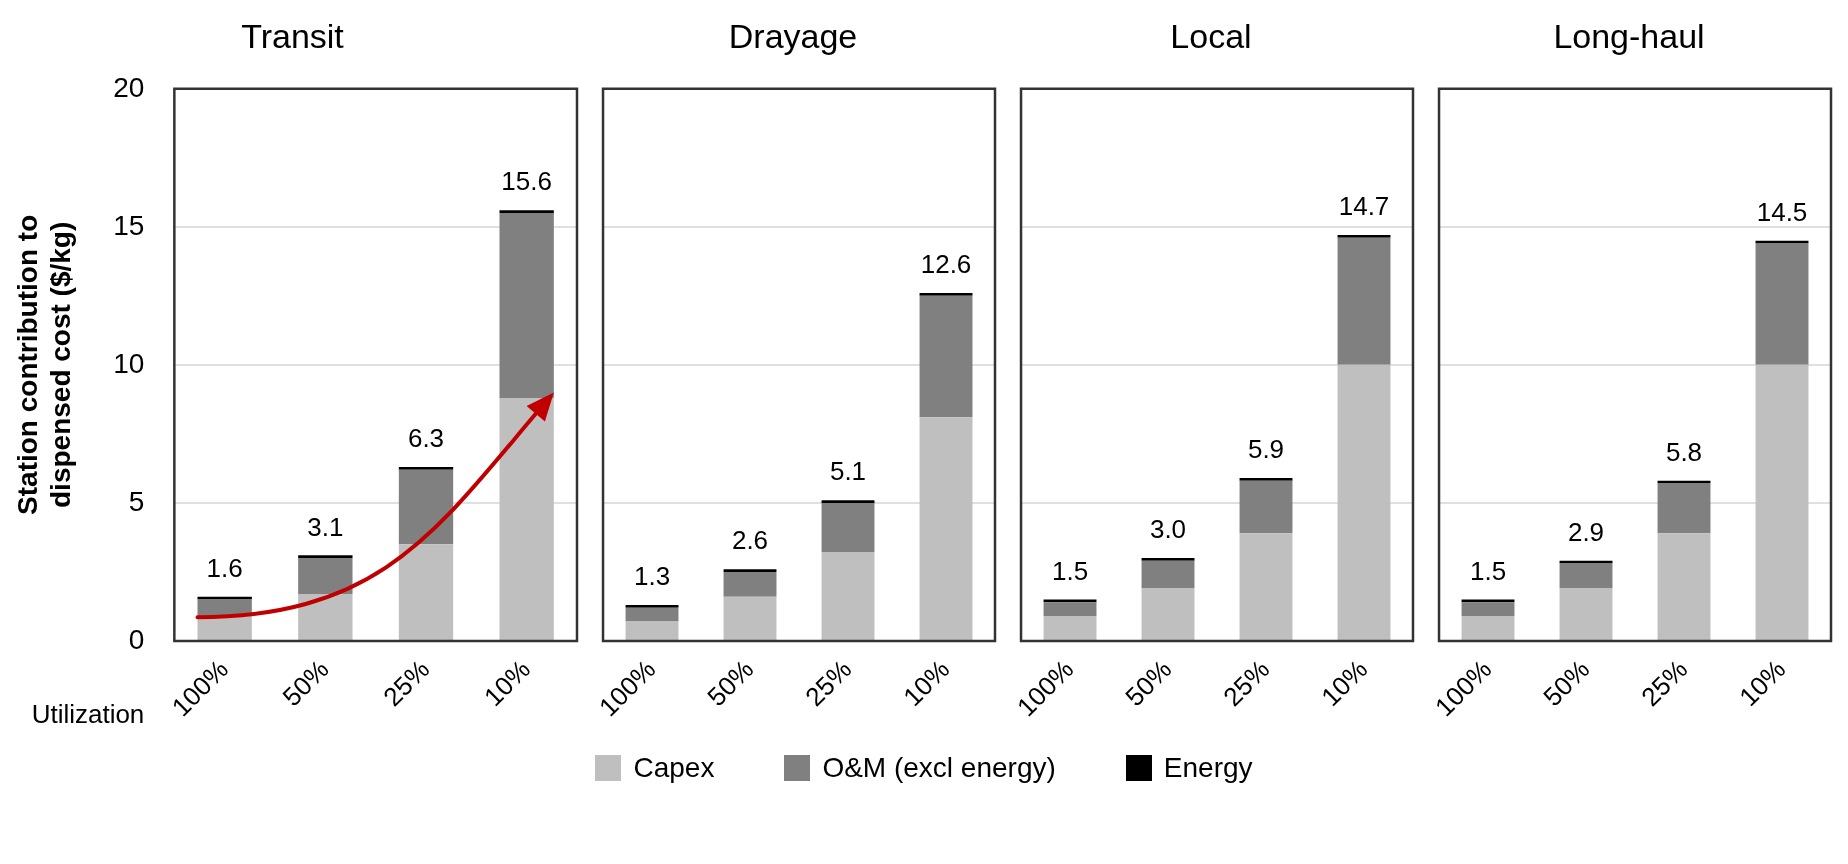 Image resolution: width=1848 pixels, height=864 pixels. I want to click on legend-label: O&M (excl energy), so click(939, 768).